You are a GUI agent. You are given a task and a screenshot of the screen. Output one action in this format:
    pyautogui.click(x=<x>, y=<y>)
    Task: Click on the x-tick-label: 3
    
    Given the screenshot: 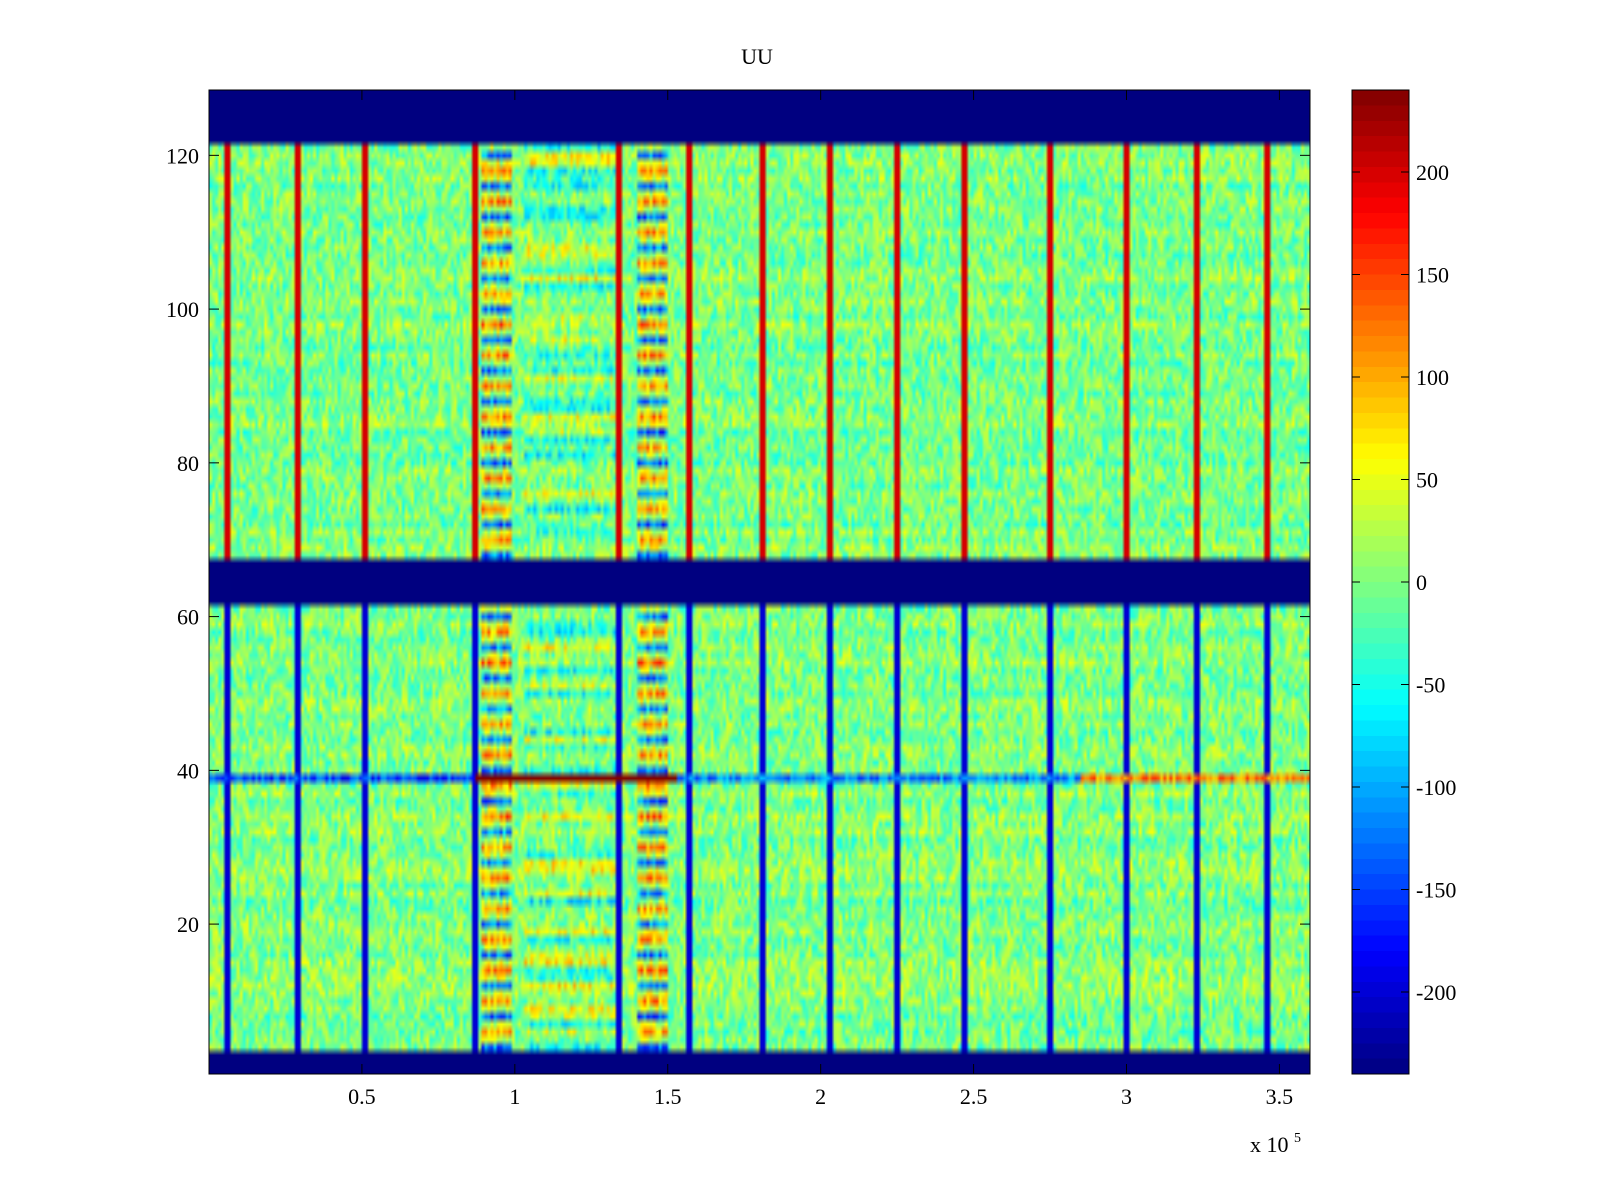 What is the action you would take?
    pyautogui.click(x=1126, y=1096)
    